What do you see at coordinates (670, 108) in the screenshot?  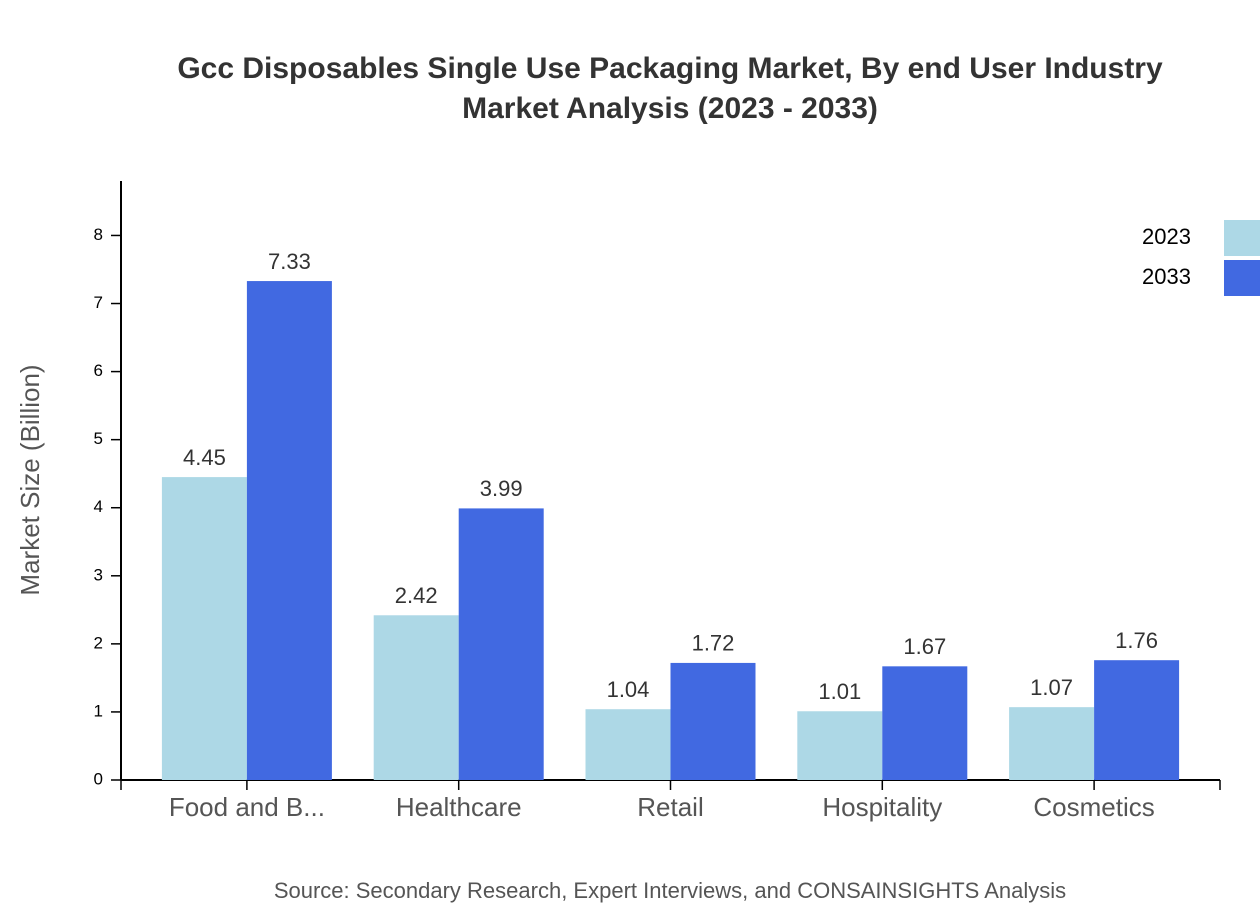 I see `chart-title: Market Analysis (2023 - 2033)` at bounding box center [670, 108].